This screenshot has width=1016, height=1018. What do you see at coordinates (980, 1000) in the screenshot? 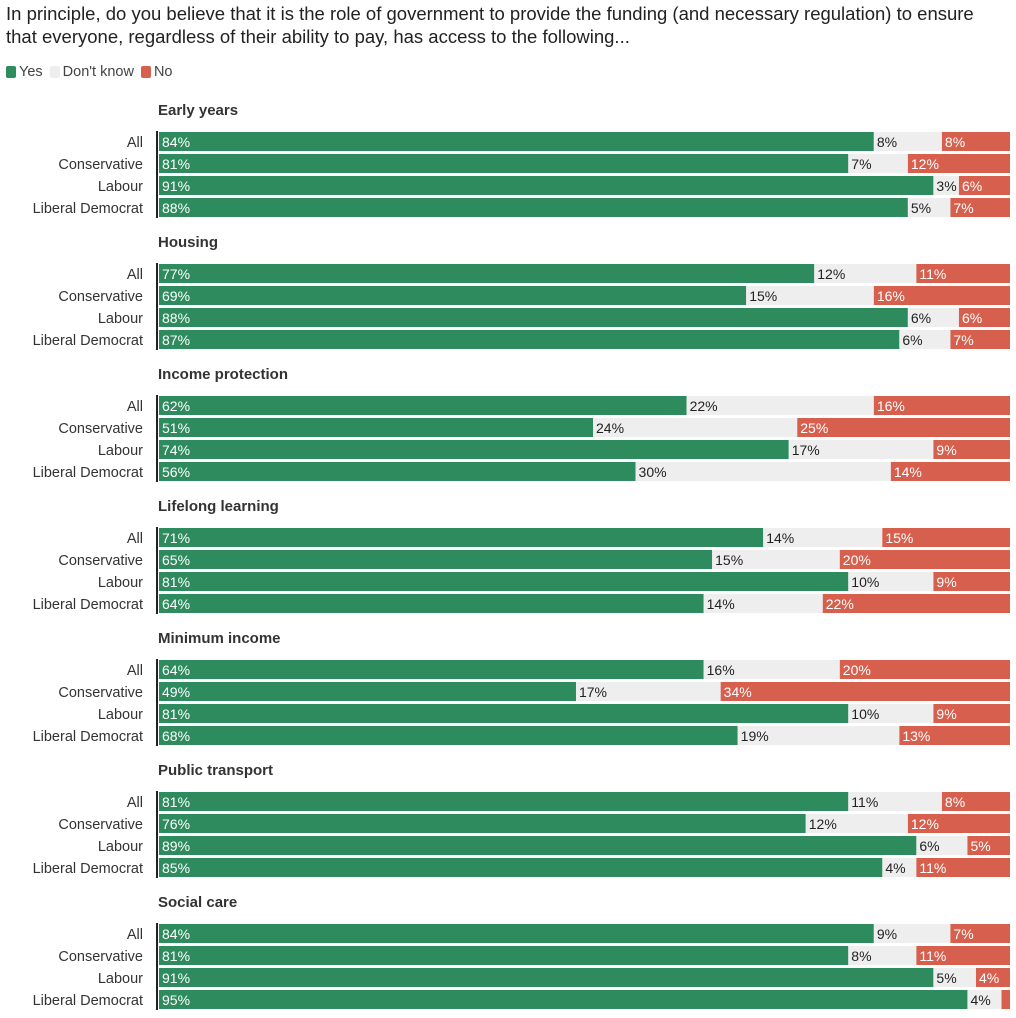
I see `data-label-dont-know: 4%` at bounding box center [980, 1000].